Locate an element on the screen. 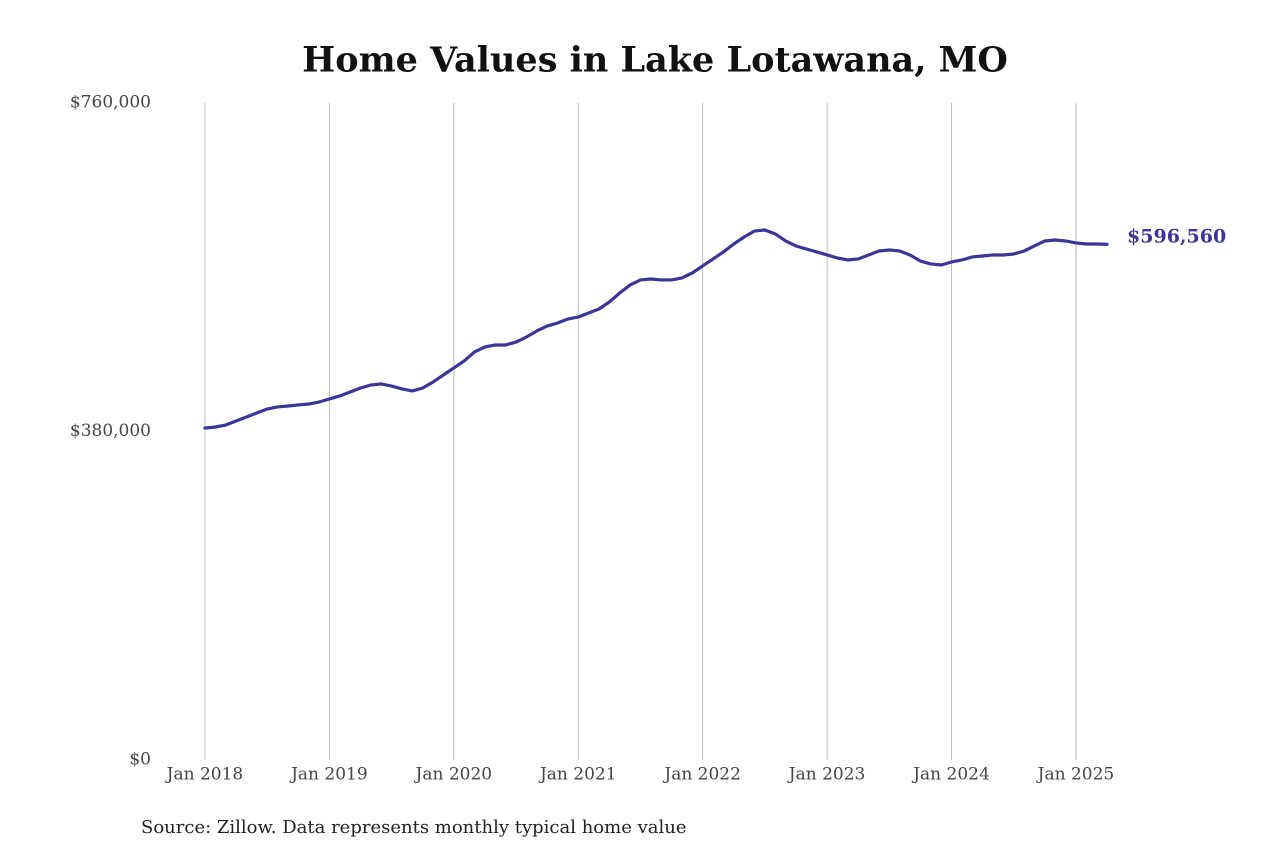  x-tick-label: Jan 2023 is located at coordinates (826, 775).